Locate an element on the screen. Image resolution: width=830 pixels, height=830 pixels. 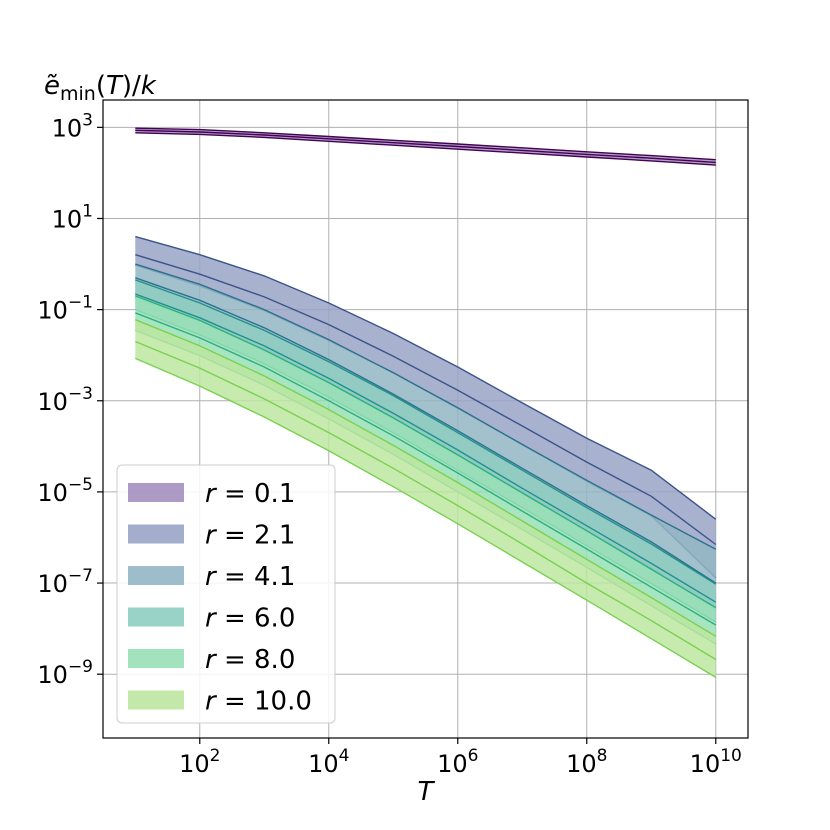
y-tick-label: 10¹ is located at coordinates (72, 217).